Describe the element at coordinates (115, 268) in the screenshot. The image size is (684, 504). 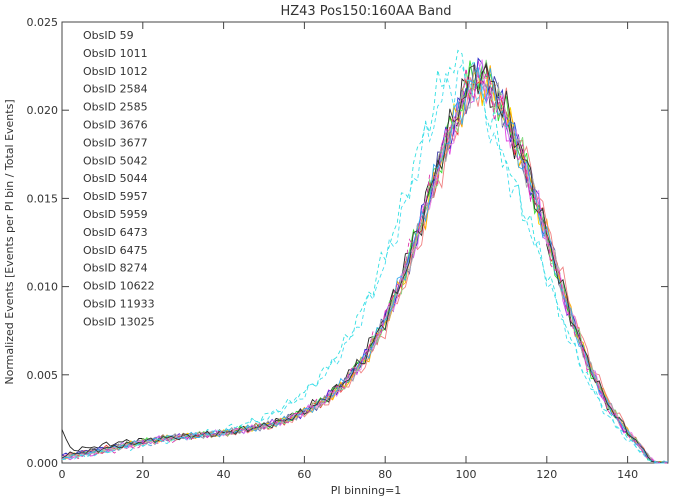
I see `legend-label: ObsID 8274` at that location.